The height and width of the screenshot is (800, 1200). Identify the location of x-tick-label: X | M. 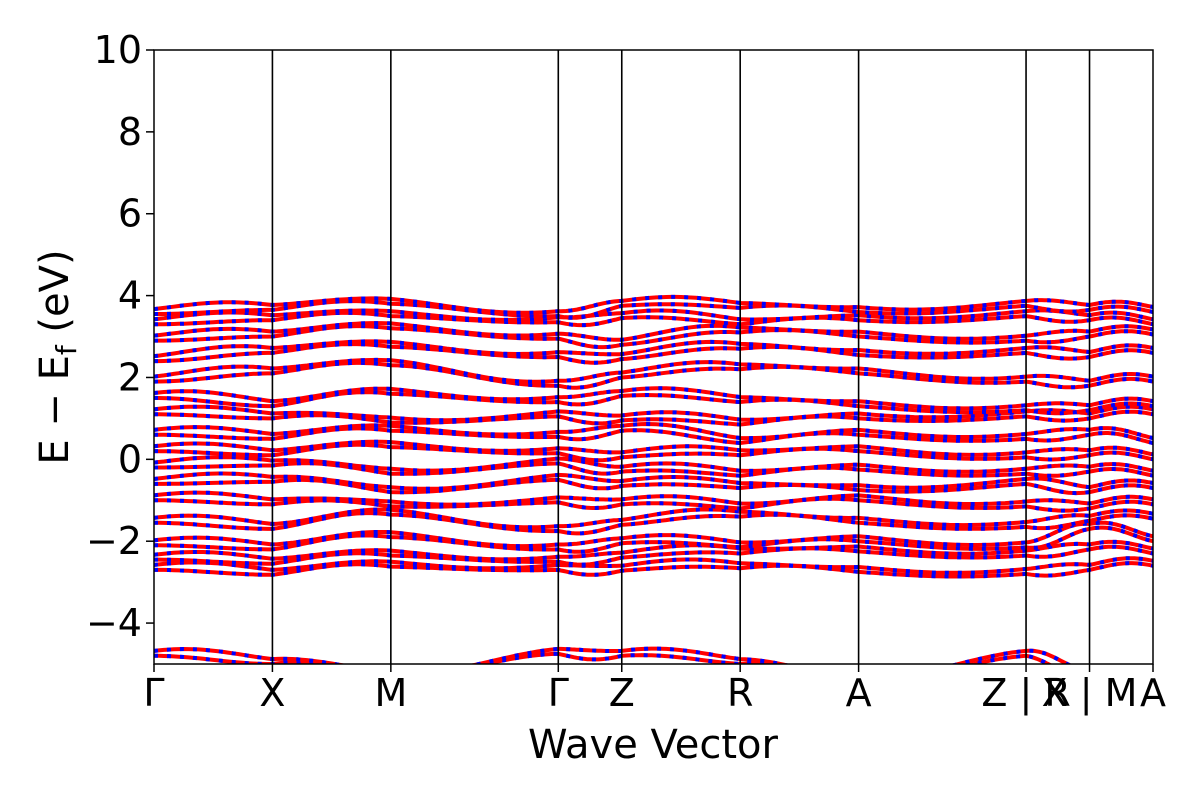
(1090, 693).